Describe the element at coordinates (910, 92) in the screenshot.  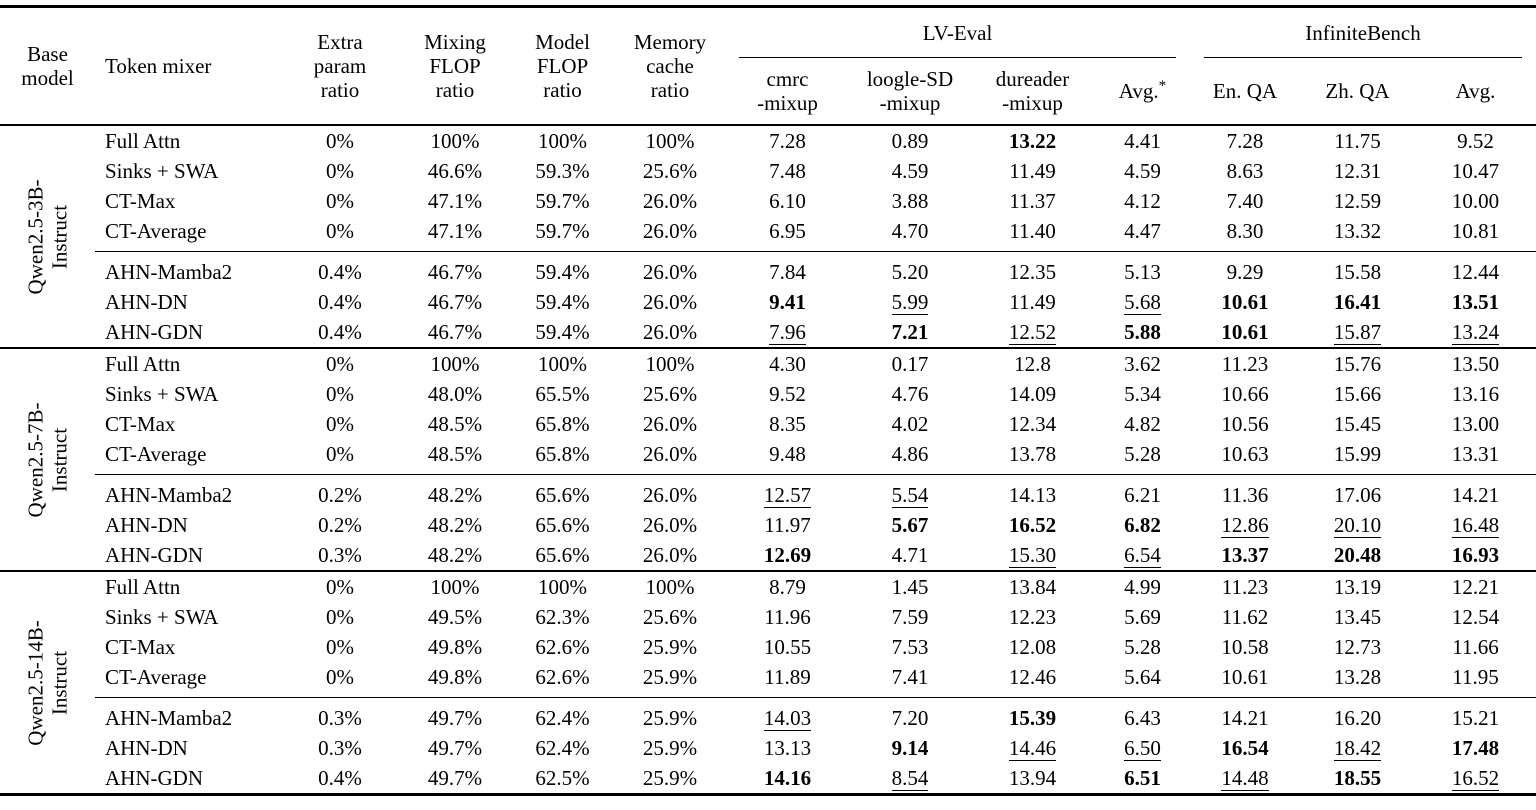
I see `col-header-loogle-sd-mixup: loogle-SD -mixup` at that location.